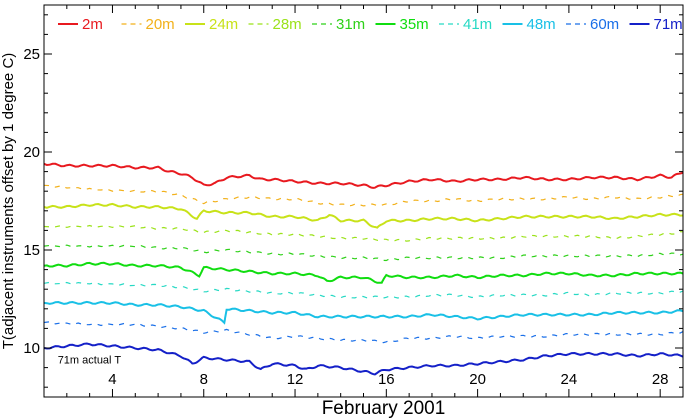  I want to click on legend-label-2m: 2m, so click(92, 24).